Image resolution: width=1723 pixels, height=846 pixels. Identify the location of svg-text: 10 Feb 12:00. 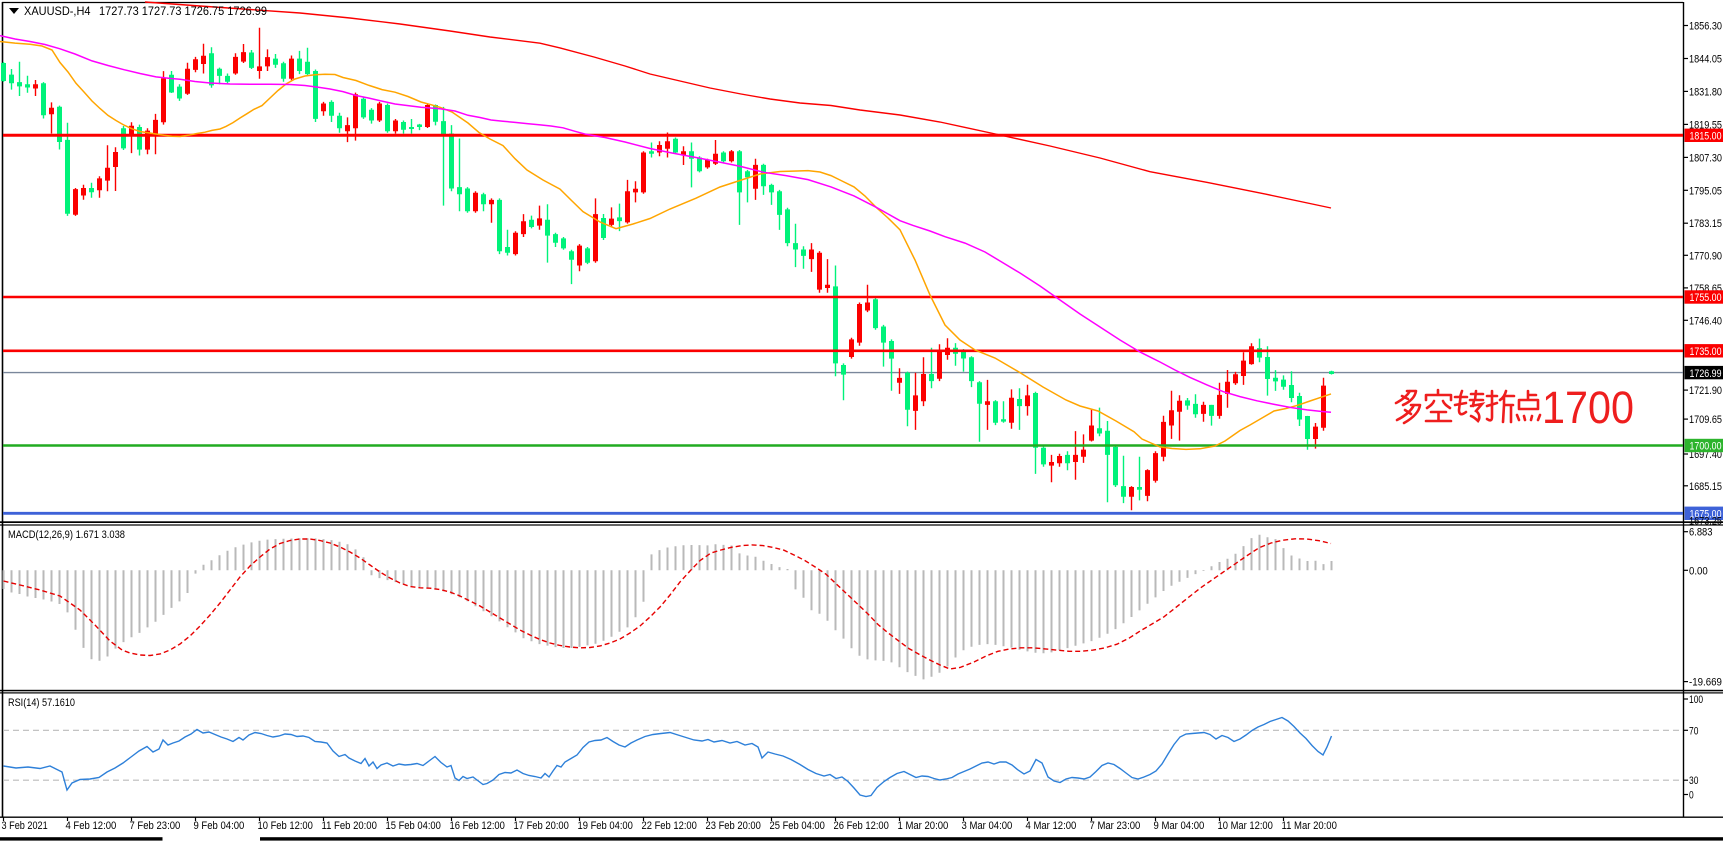
(285, 826).